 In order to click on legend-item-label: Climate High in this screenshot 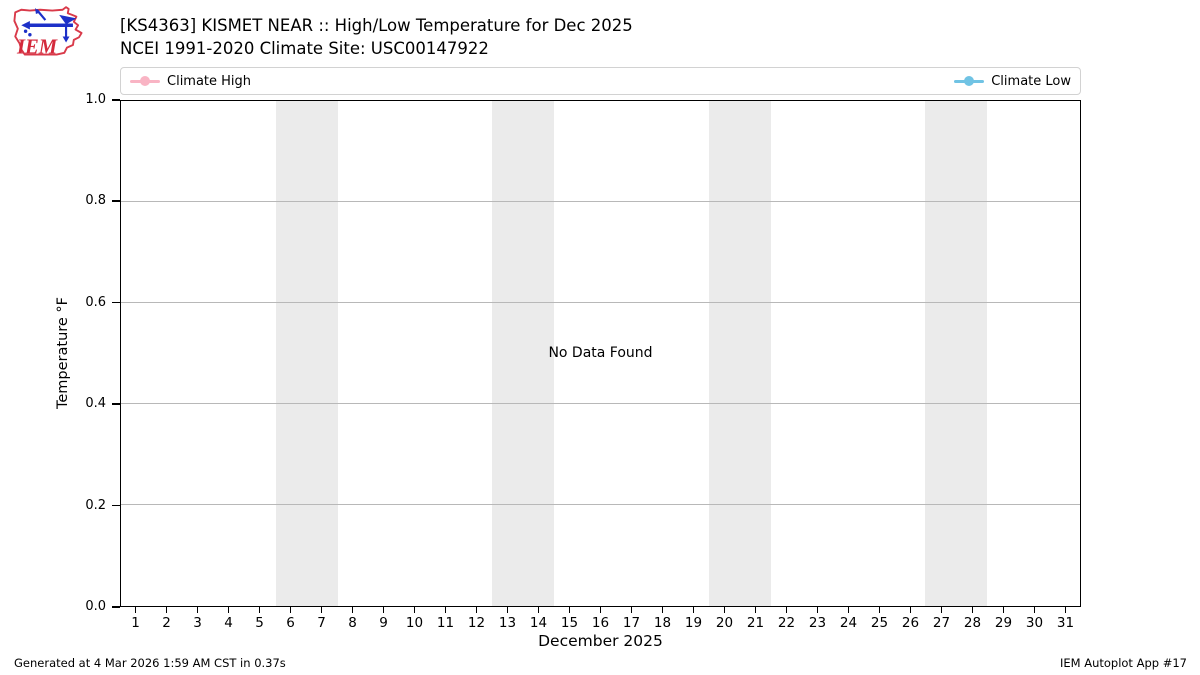, I will do `click(209, 81)`.